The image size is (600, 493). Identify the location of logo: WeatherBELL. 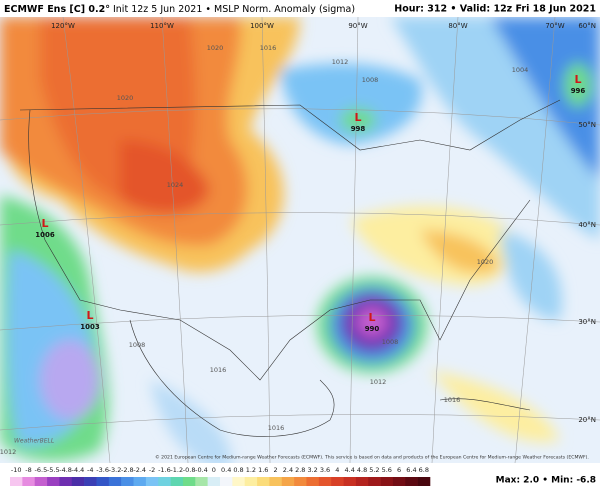
(34, 441).